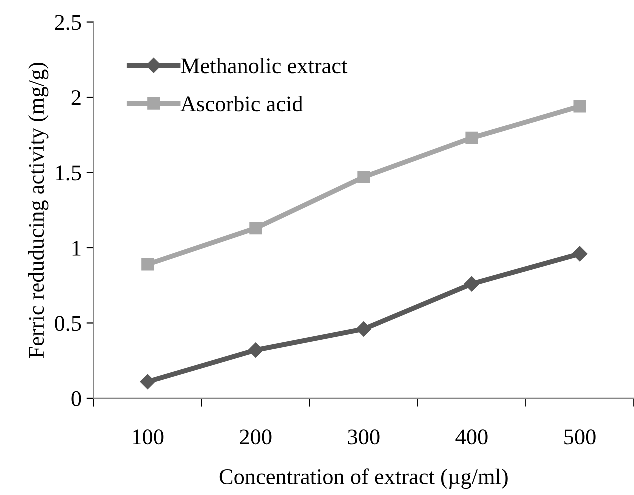 This screenshot has width=634, height=495. What do you see at coordinates (472, 437) in the screenshot?
I see `x-tick-label: 400` at bounding box center [472, 437].